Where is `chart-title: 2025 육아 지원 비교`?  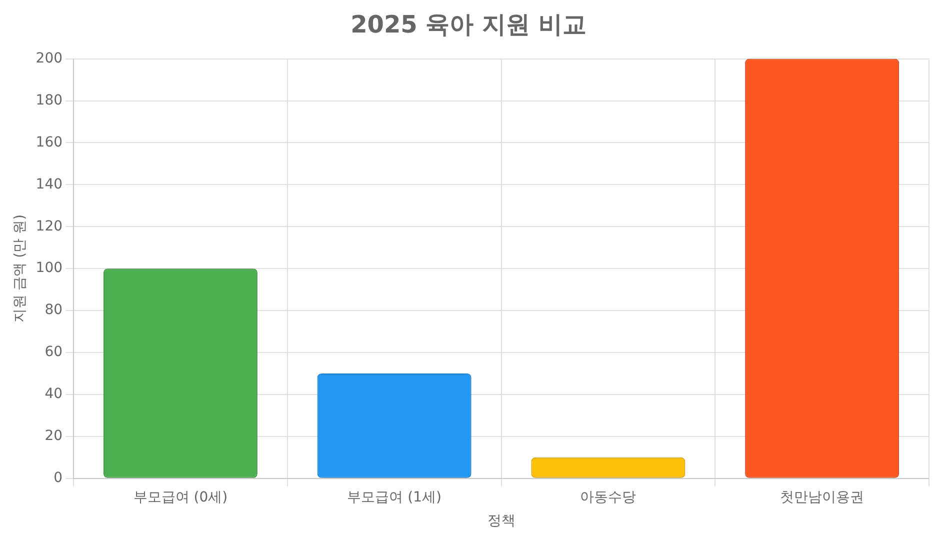
chart-title: 2025 육아 지원 비교 is located at coordinates (468, 24).